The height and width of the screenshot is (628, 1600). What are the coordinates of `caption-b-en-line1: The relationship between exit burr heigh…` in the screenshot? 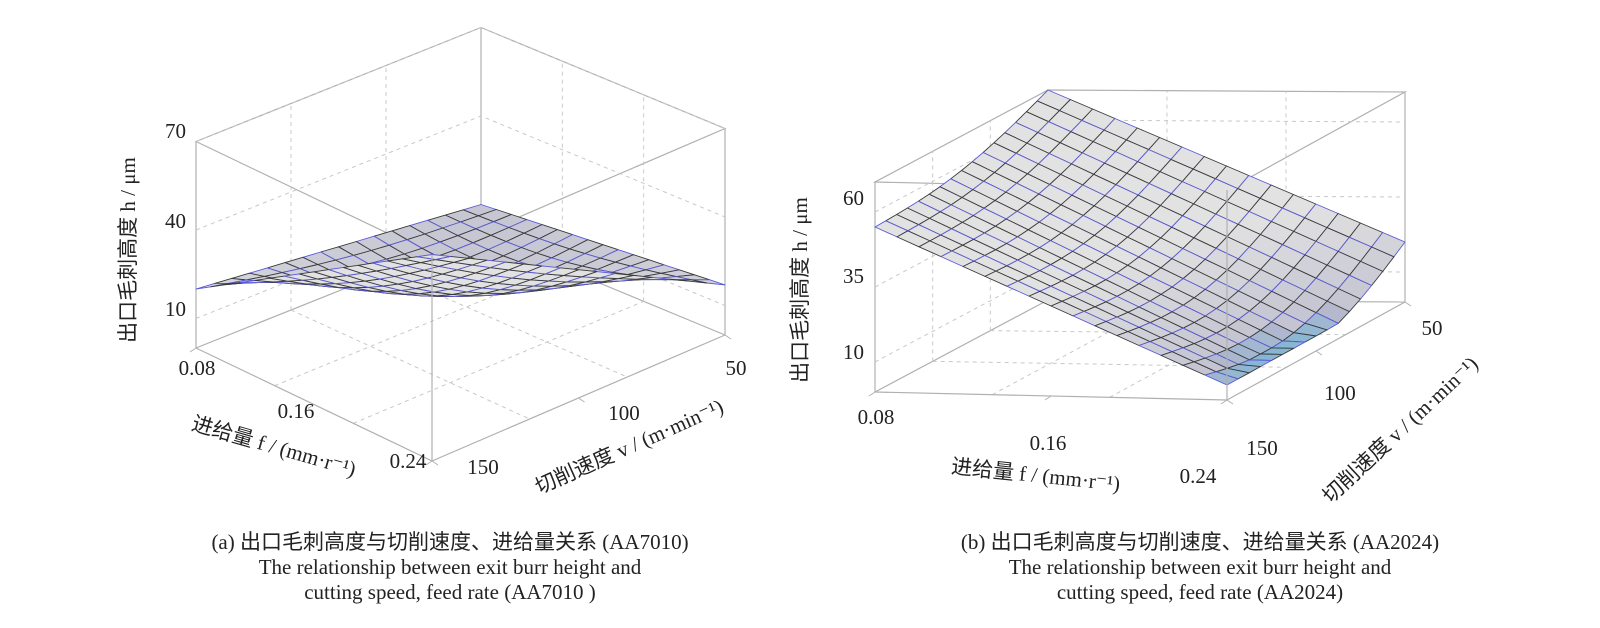 It's located at (1200, 567).